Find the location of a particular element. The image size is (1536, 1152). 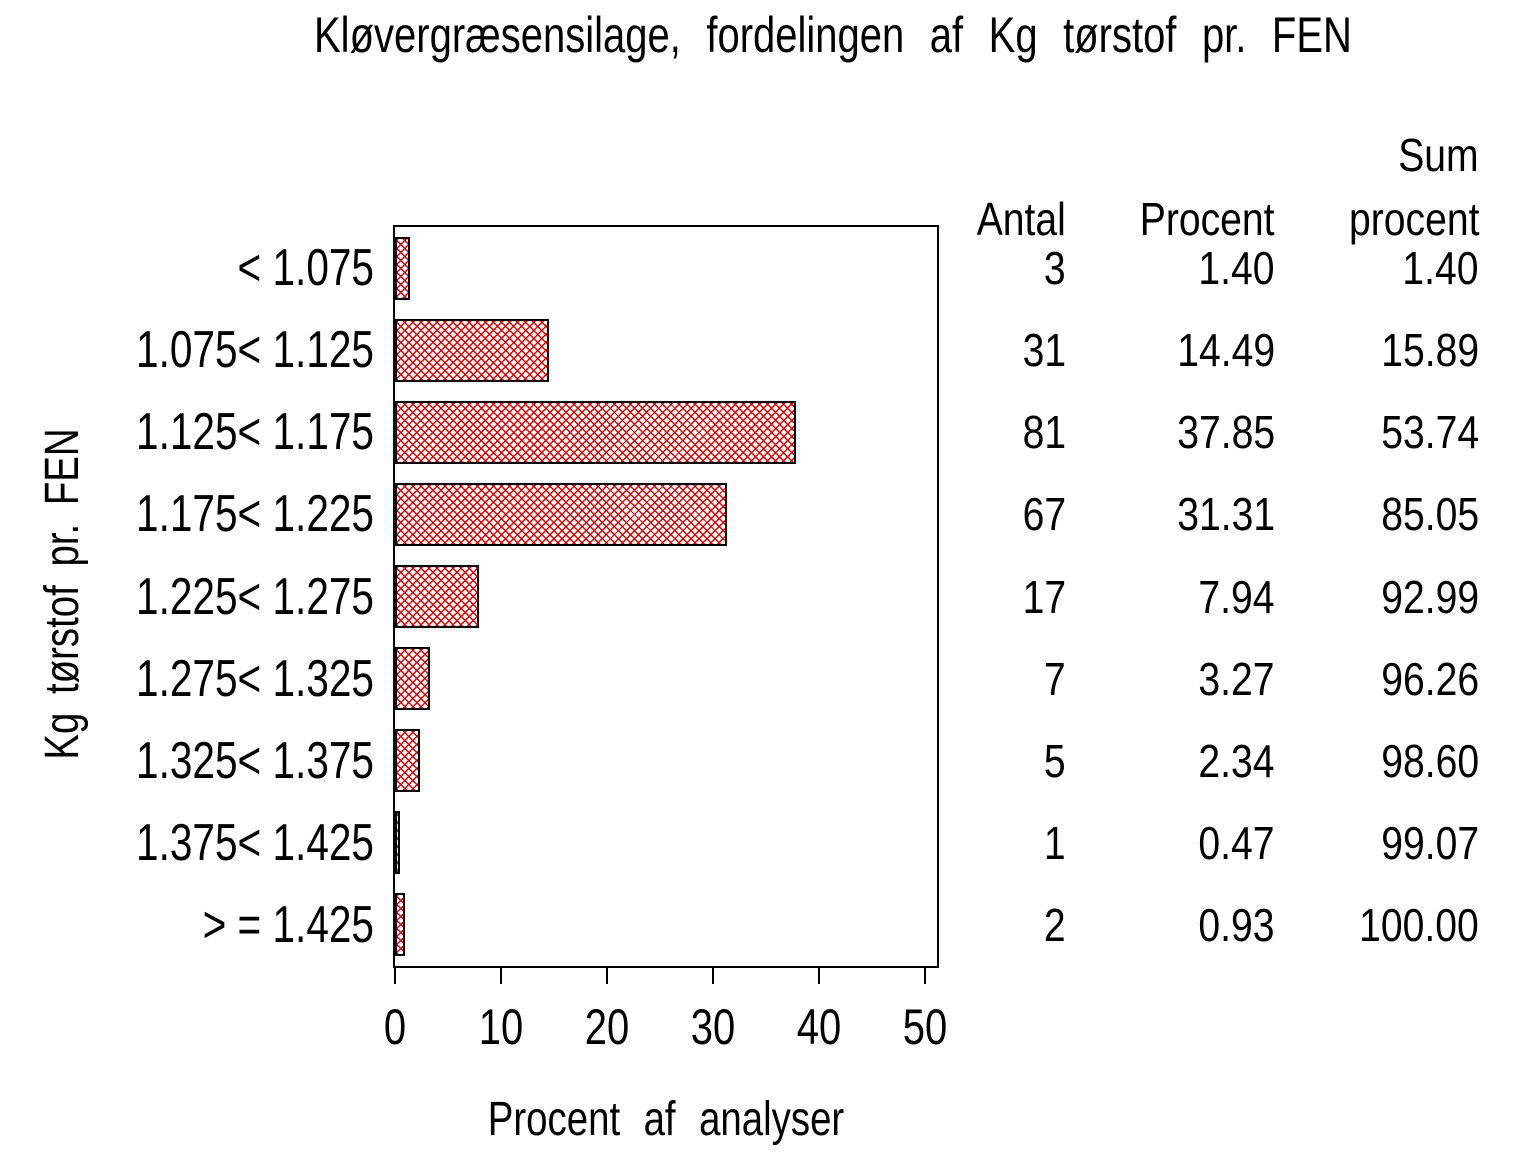

cell-antal-0: 3 is located at coordinates (1055, 268).